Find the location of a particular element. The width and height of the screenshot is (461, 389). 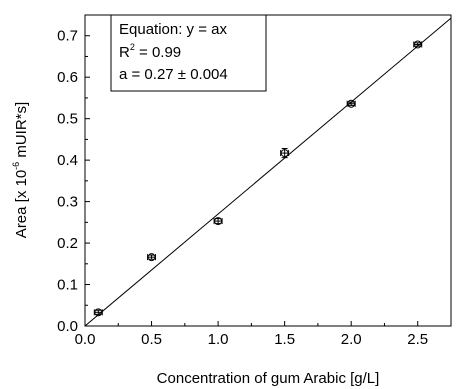

annotation-frame is located at coordinates (188, 53).